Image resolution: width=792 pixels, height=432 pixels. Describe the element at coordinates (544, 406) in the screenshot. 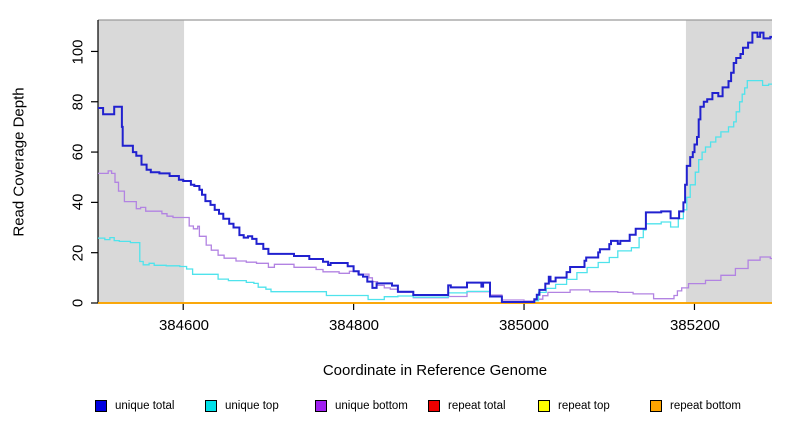

I see `repeat-top-swatch-icon` at that location.